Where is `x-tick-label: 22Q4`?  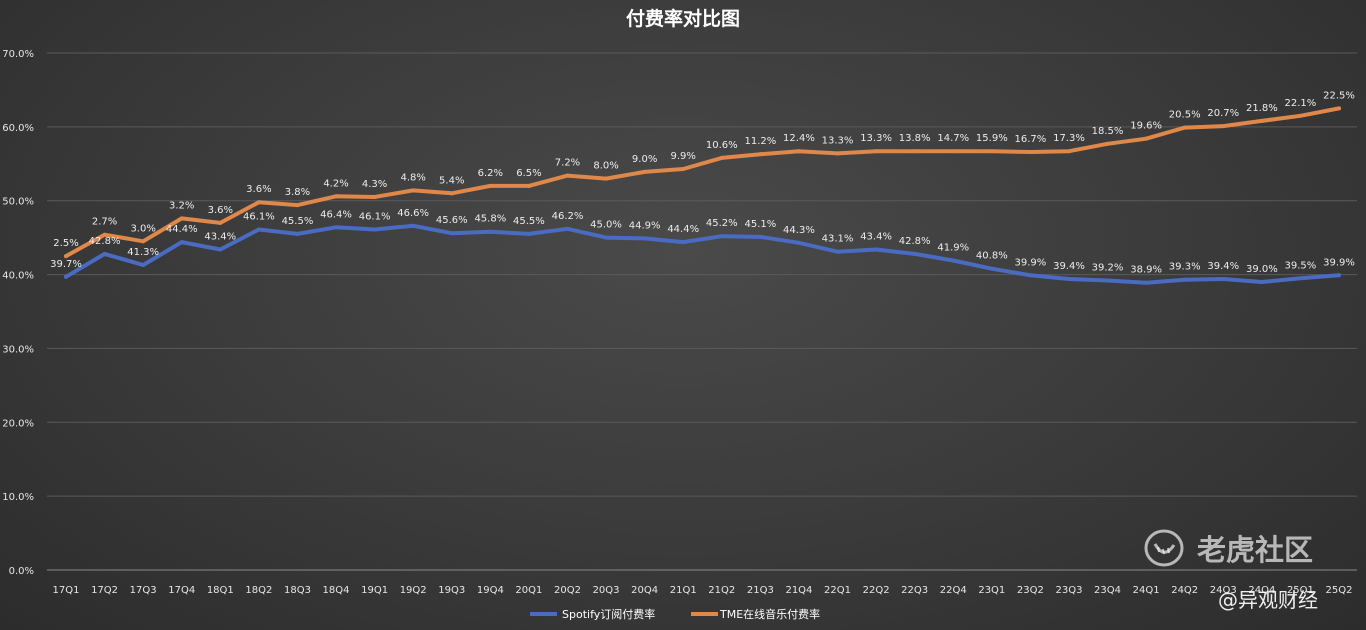 x-tick-label: 22Q4 is located at coordinates (953, 590).